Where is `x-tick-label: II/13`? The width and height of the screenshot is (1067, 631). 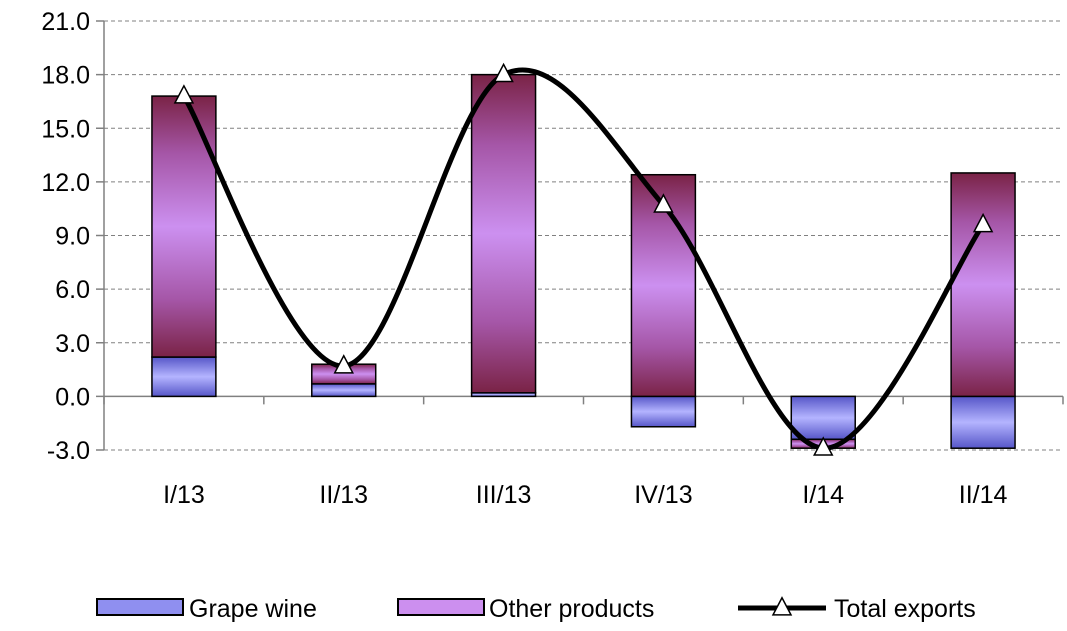 x-tick-label: II/13 is located at coordinates (343, 495).